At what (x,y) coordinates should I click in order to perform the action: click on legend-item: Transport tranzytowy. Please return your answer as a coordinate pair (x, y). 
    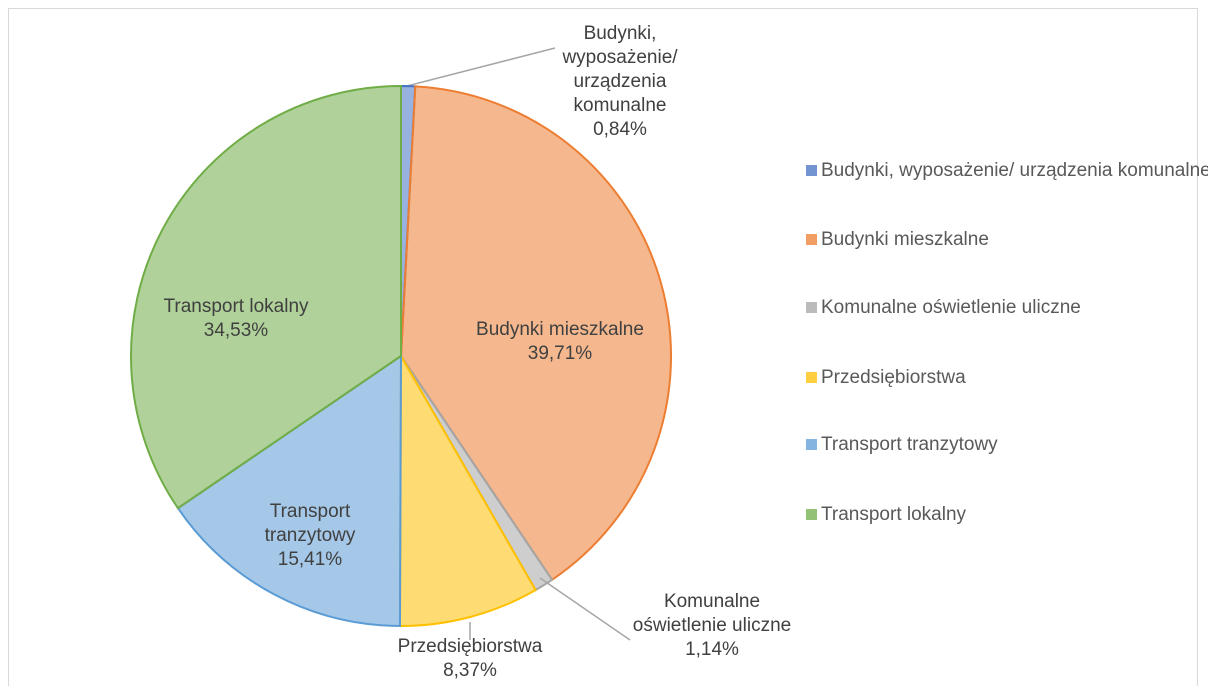
    Looking at the image, I should click on (1007, 444).